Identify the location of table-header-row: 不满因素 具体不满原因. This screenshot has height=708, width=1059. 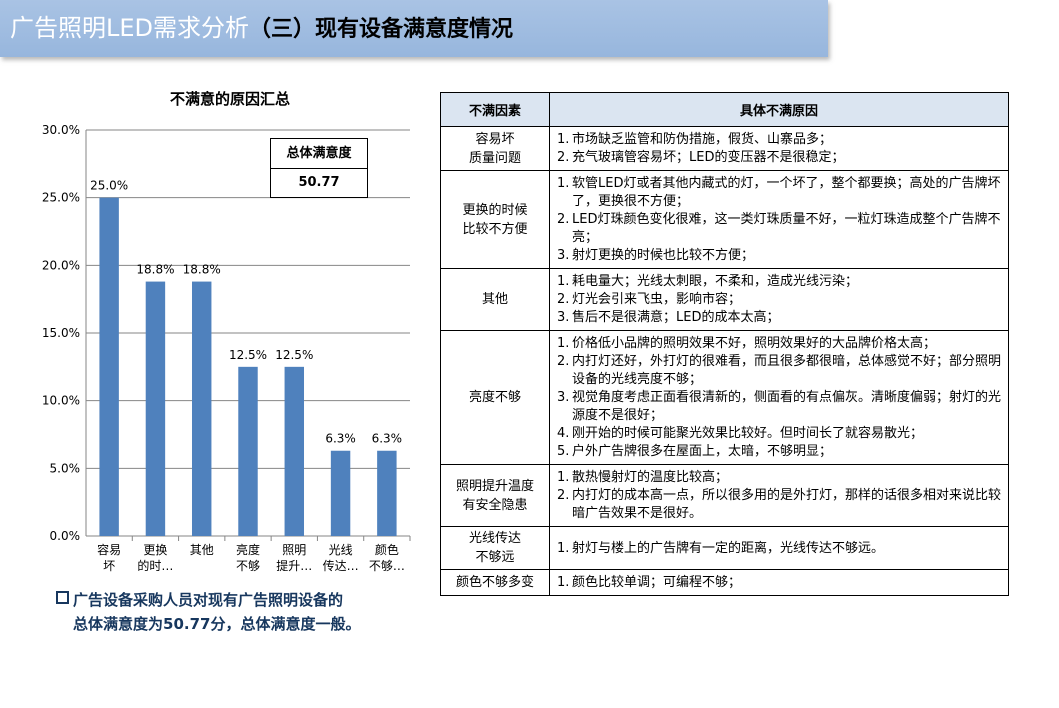
(724, 109).